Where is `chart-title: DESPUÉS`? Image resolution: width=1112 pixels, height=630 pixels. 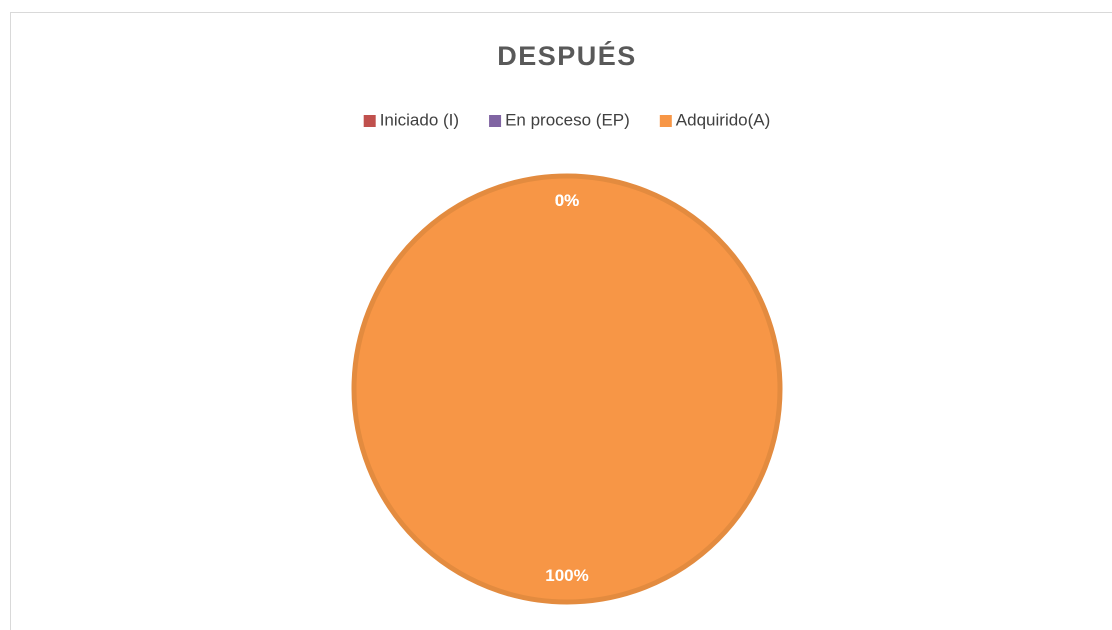
chart-title: DESPUÉS is located at coordinates (567, 55).